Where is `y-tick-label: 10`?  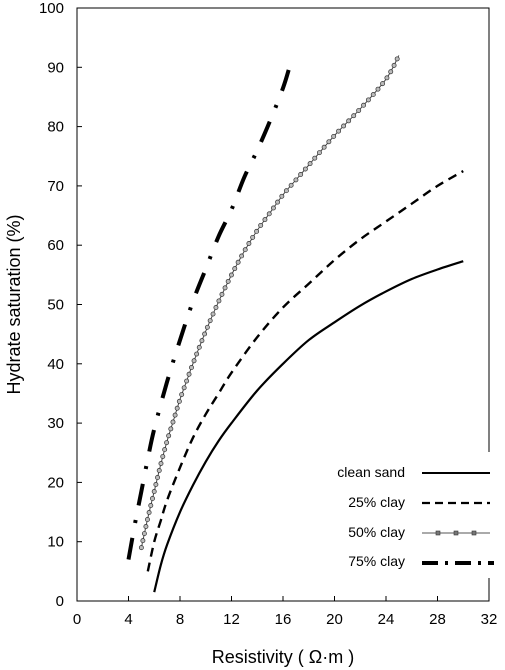 y-tick-label: 10 is located at coordinates (55, 542).